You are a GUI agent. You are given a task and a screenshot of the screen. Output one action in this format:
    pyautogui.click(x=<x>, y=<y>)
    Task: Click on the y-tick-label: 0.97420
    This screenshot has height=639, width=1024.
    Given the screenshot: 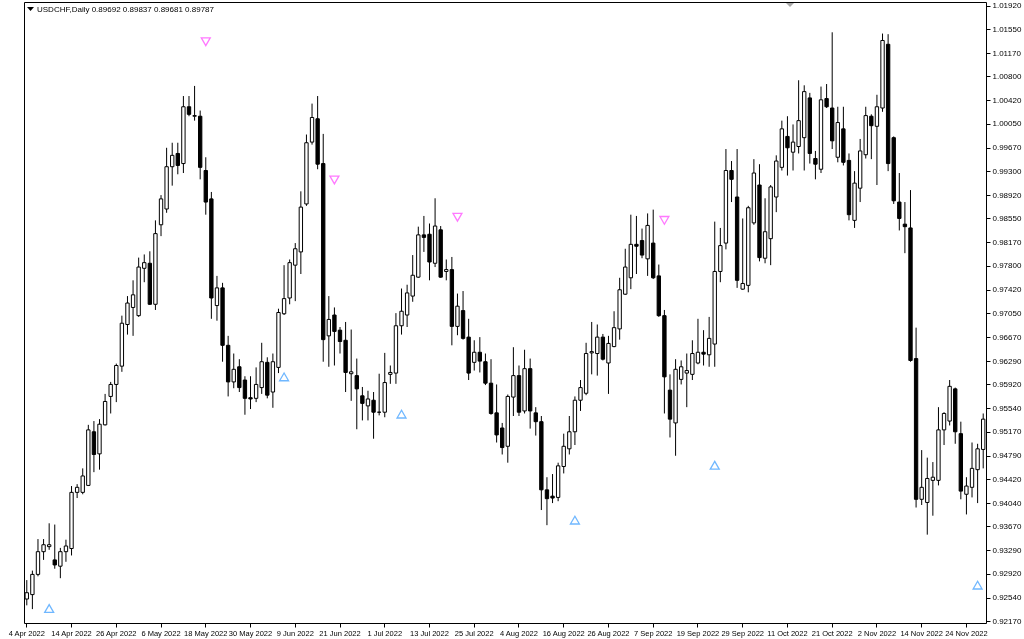 What is the action you would take?
    pyautogui.click(x=1007, y=290)
    